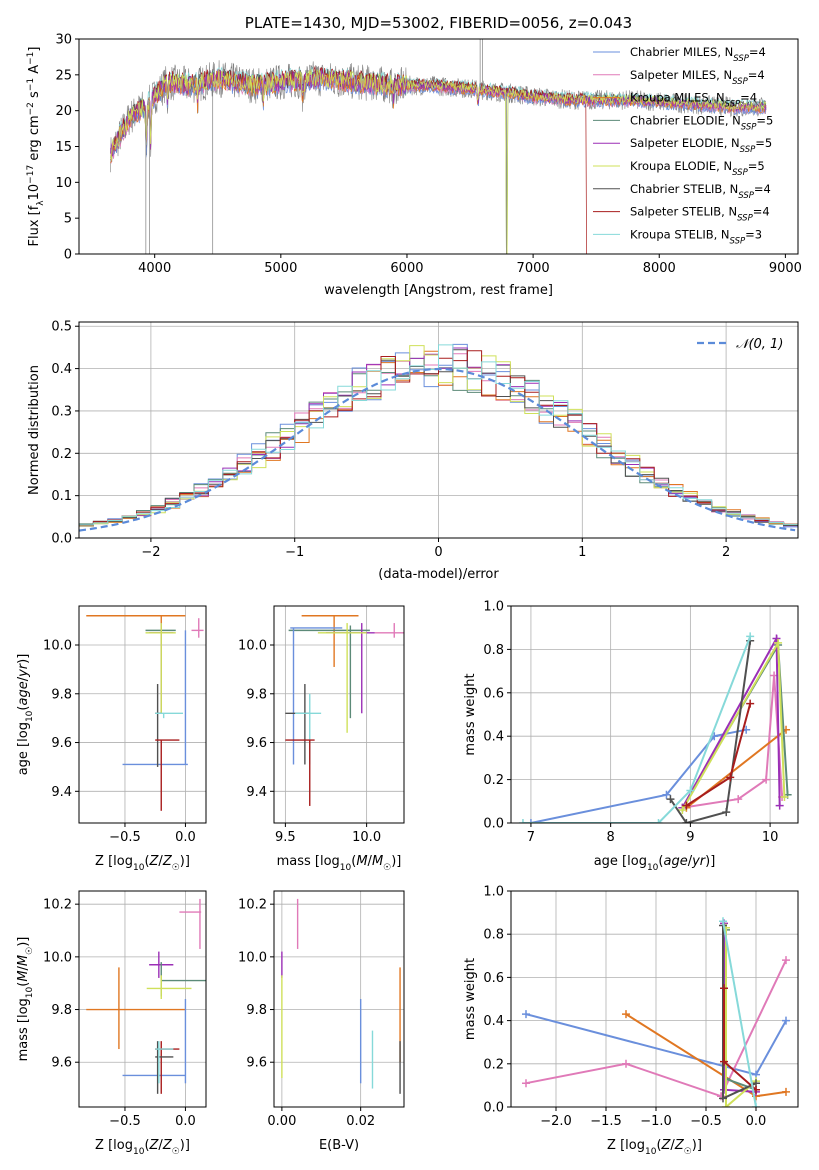 The height and width of the screenshot is (1170, 819). What do you see at coordinates (41, 203) in the screenshot?
I see `label-part: λ` at bounding box center [41, 203].